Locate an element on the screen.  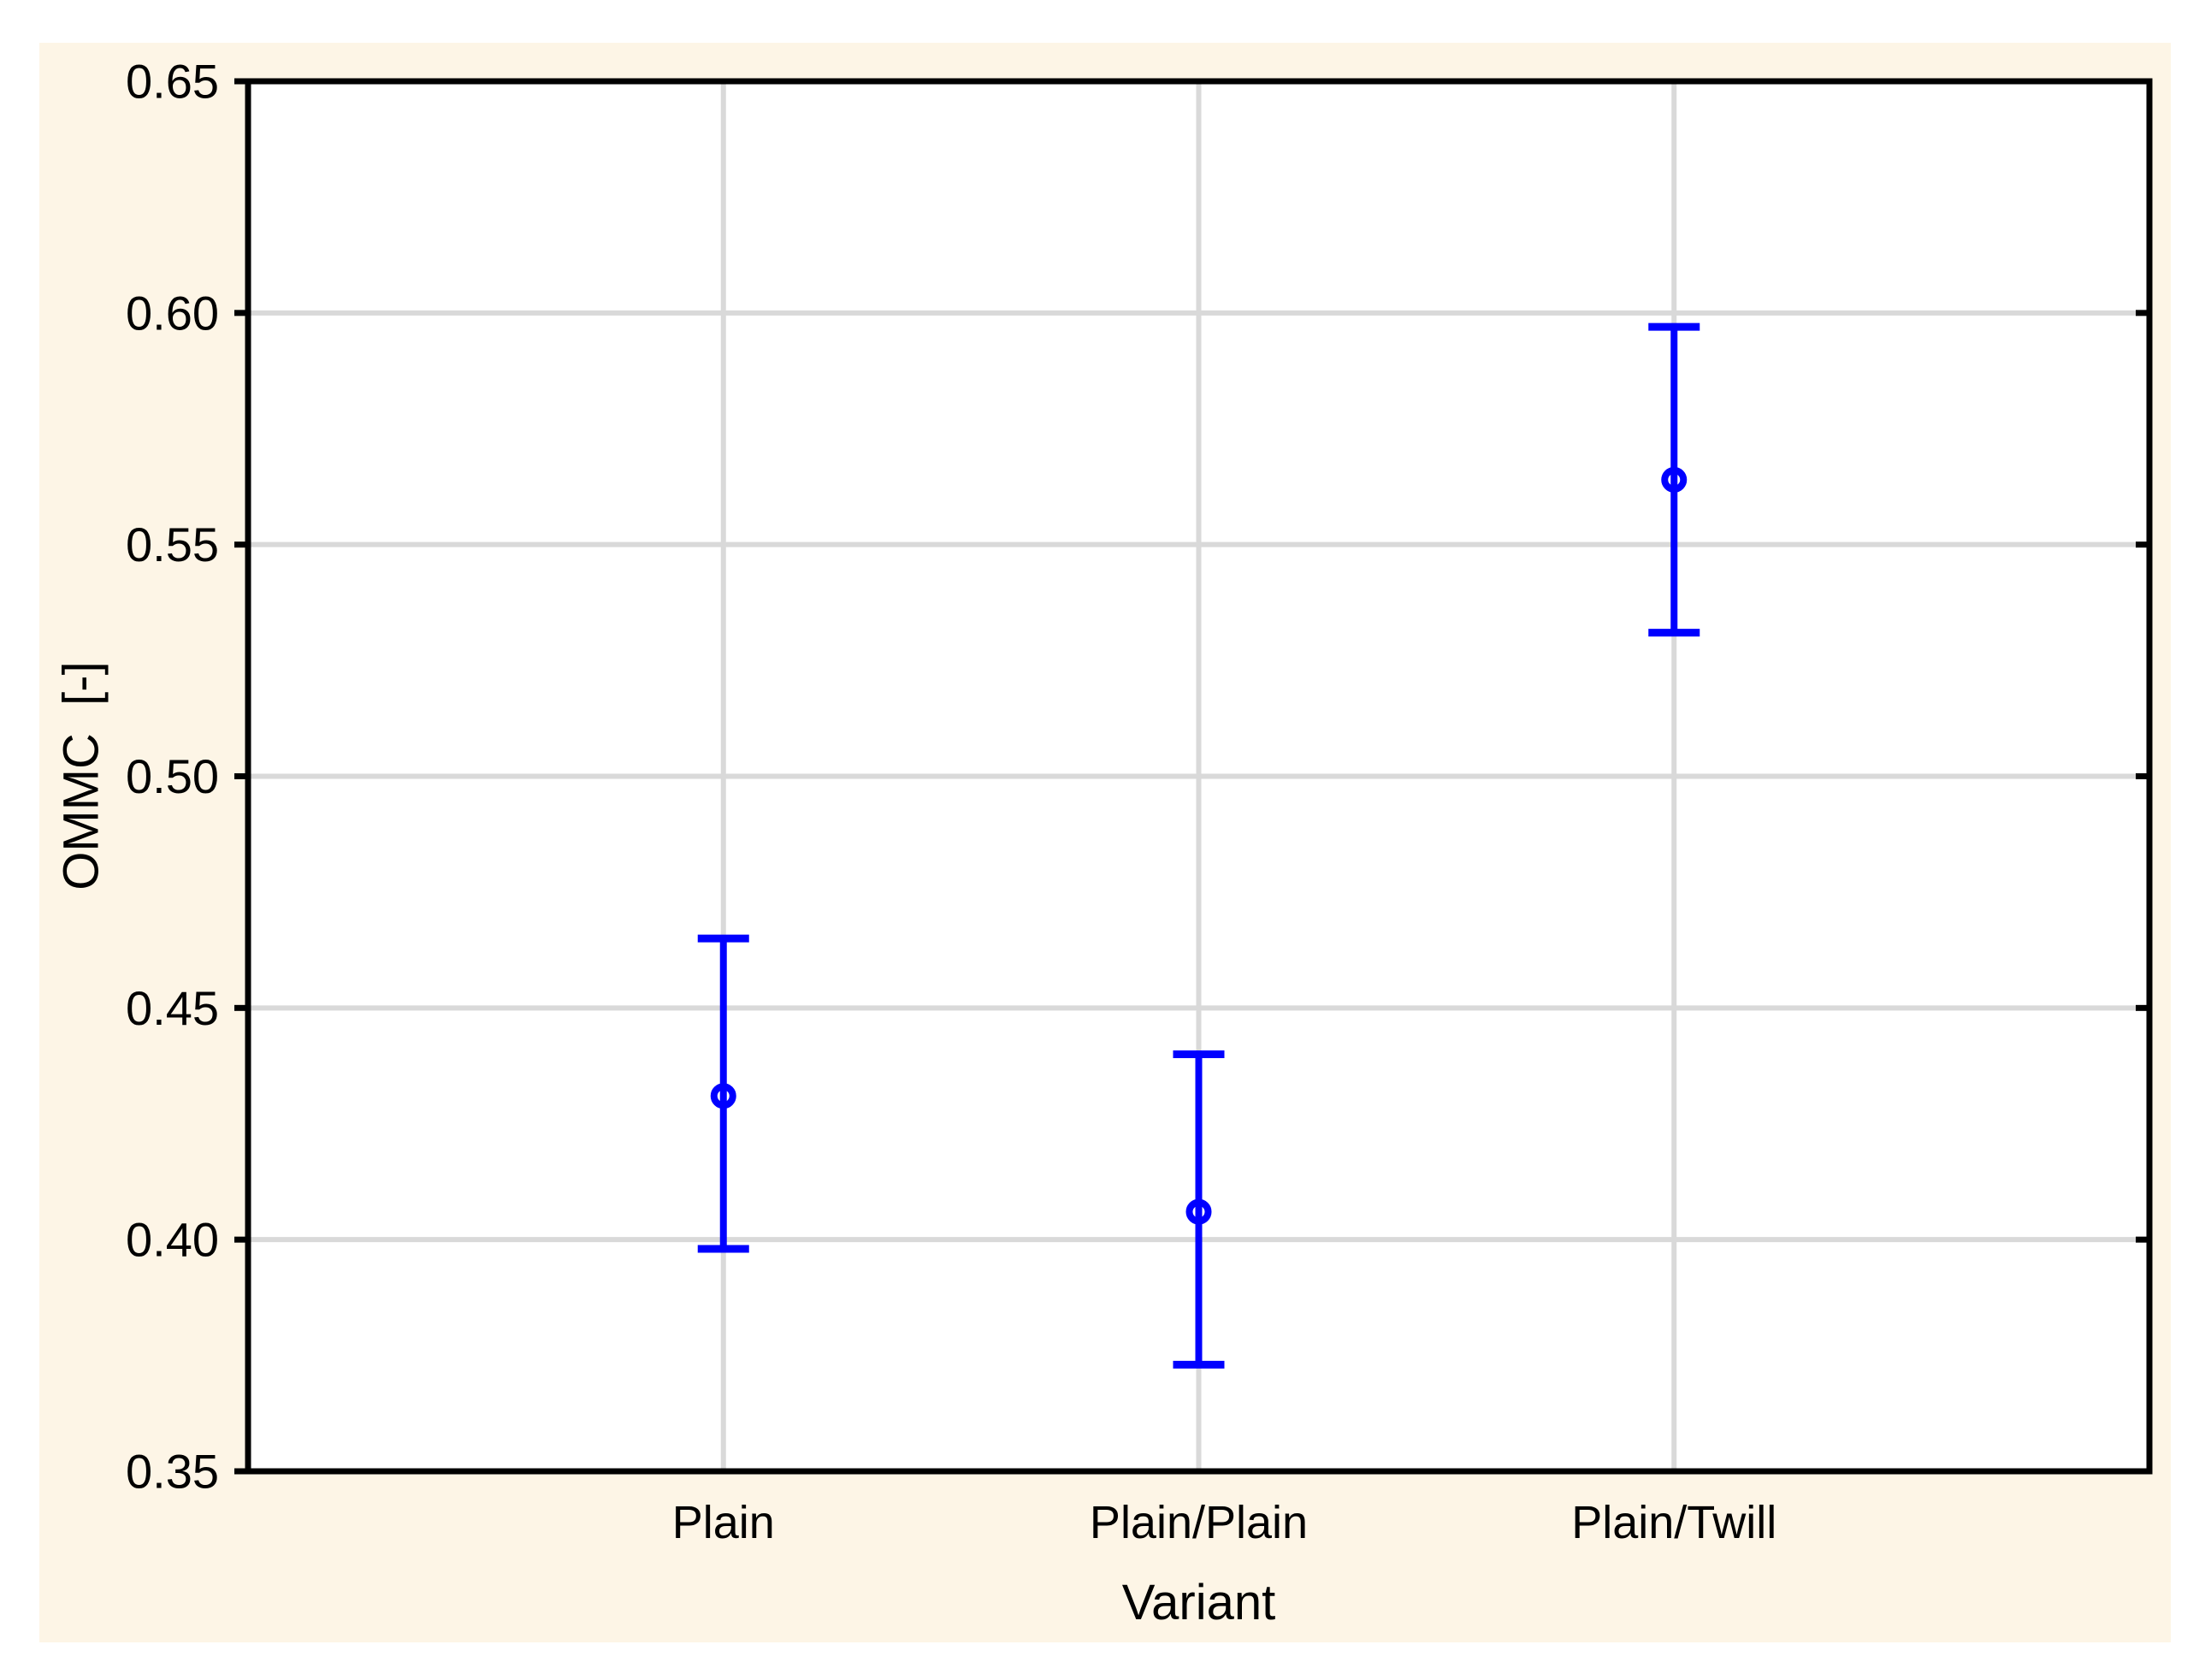
x-category-label: Plain/Plain is located at coordinates (1199, 1522).